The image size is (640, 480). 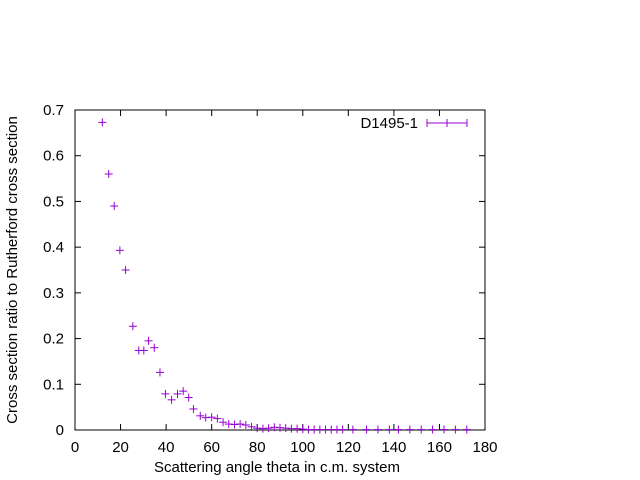 What do you see at coordinates (53, 339) in the screenshot?
I see `y-tick-label: 0.2` at bounding box center [53, 339].